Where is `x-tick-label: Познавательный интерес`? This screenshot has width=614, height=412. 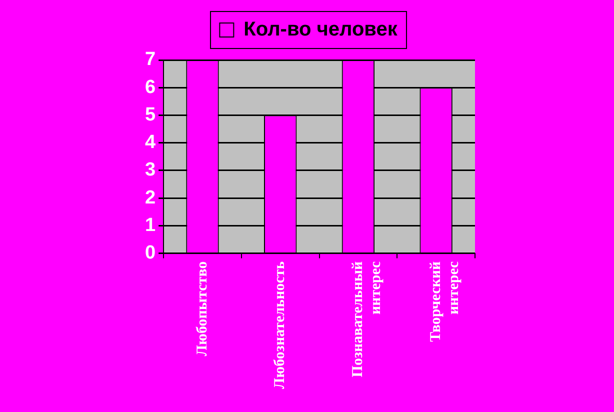 x-tick-label: Познавательный интерес is located at coordinates (367, 319).